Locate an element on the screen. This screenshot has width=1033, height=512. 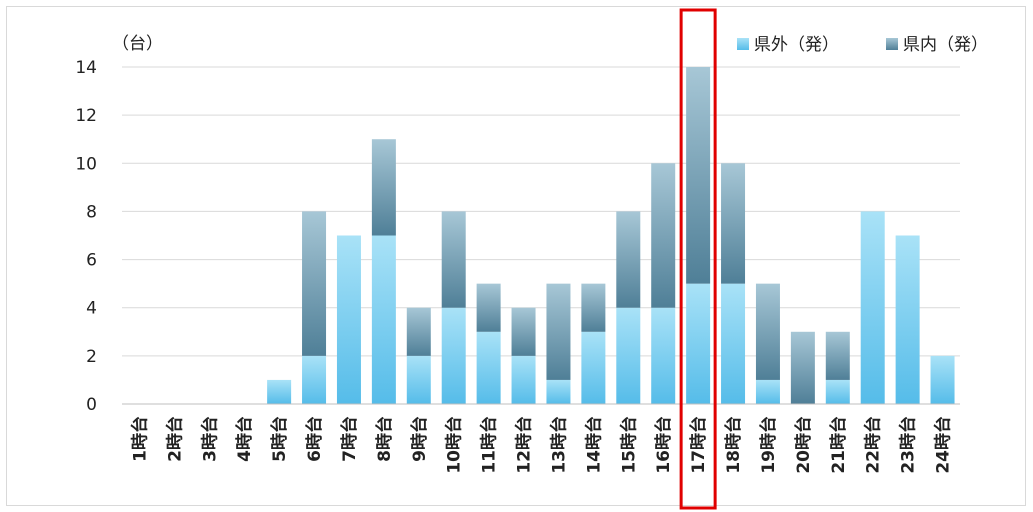
legend-label-prefecture-outside: 県外（発） is located at coordinates (796, 45).